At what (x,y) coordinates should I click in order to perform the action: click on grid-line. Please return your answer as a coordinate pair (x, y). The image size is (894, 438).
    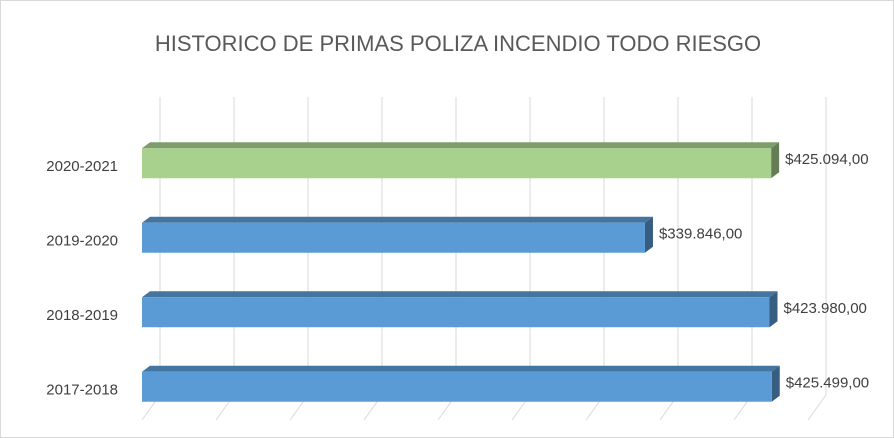
    Looking at the image, I should click on (817, 259).